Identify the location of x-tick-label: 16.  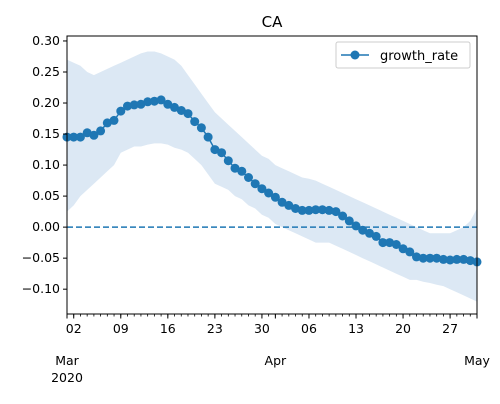
(168, 328).